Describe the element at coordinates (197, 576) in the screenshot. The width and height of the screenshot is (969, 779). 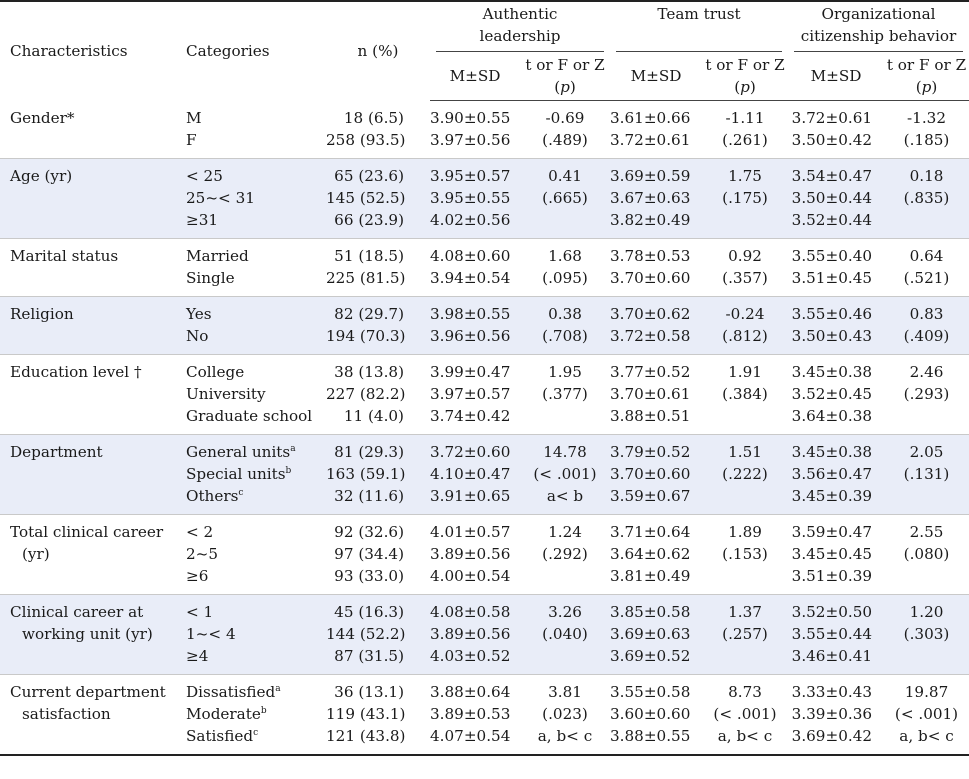
I see `category-line: ≥6` at that location.